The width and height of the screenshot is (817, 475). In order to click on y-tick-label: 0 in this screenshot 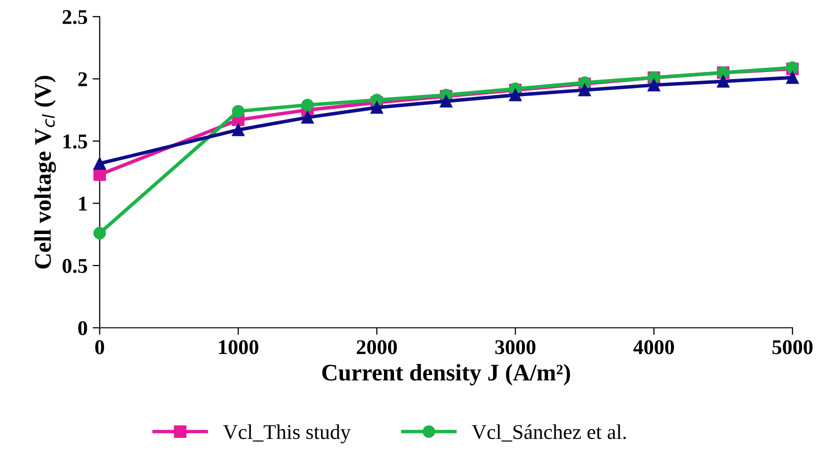, I will do `click(83, 328)`.